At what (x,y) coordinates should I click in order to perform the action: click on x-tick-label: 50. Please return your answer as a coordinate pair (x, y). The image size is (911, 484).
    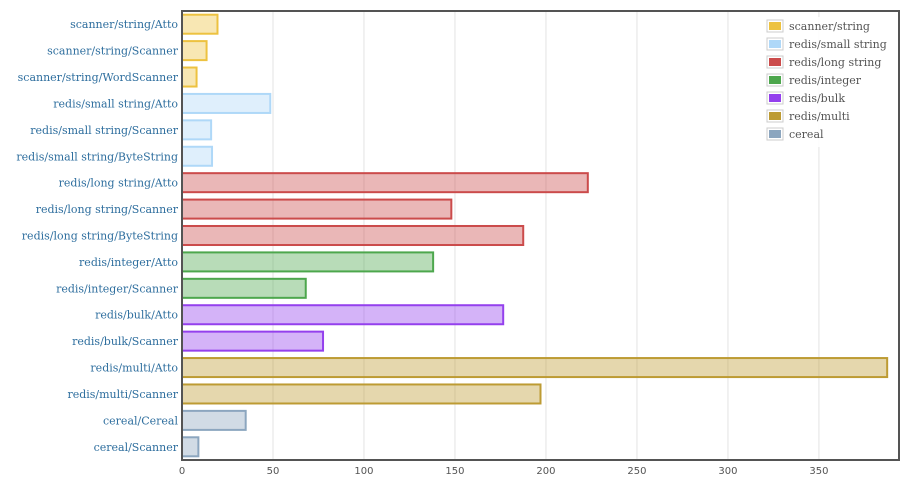
    Looking at the image, I should click on (273, 471).